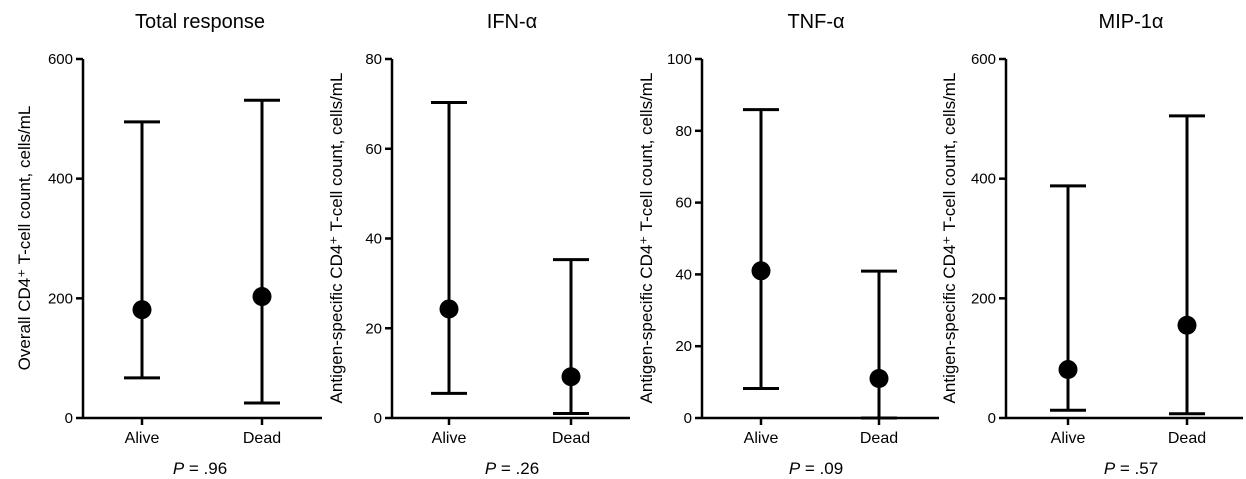  I want to click on y-tick-label: 100, so click(679, 59).